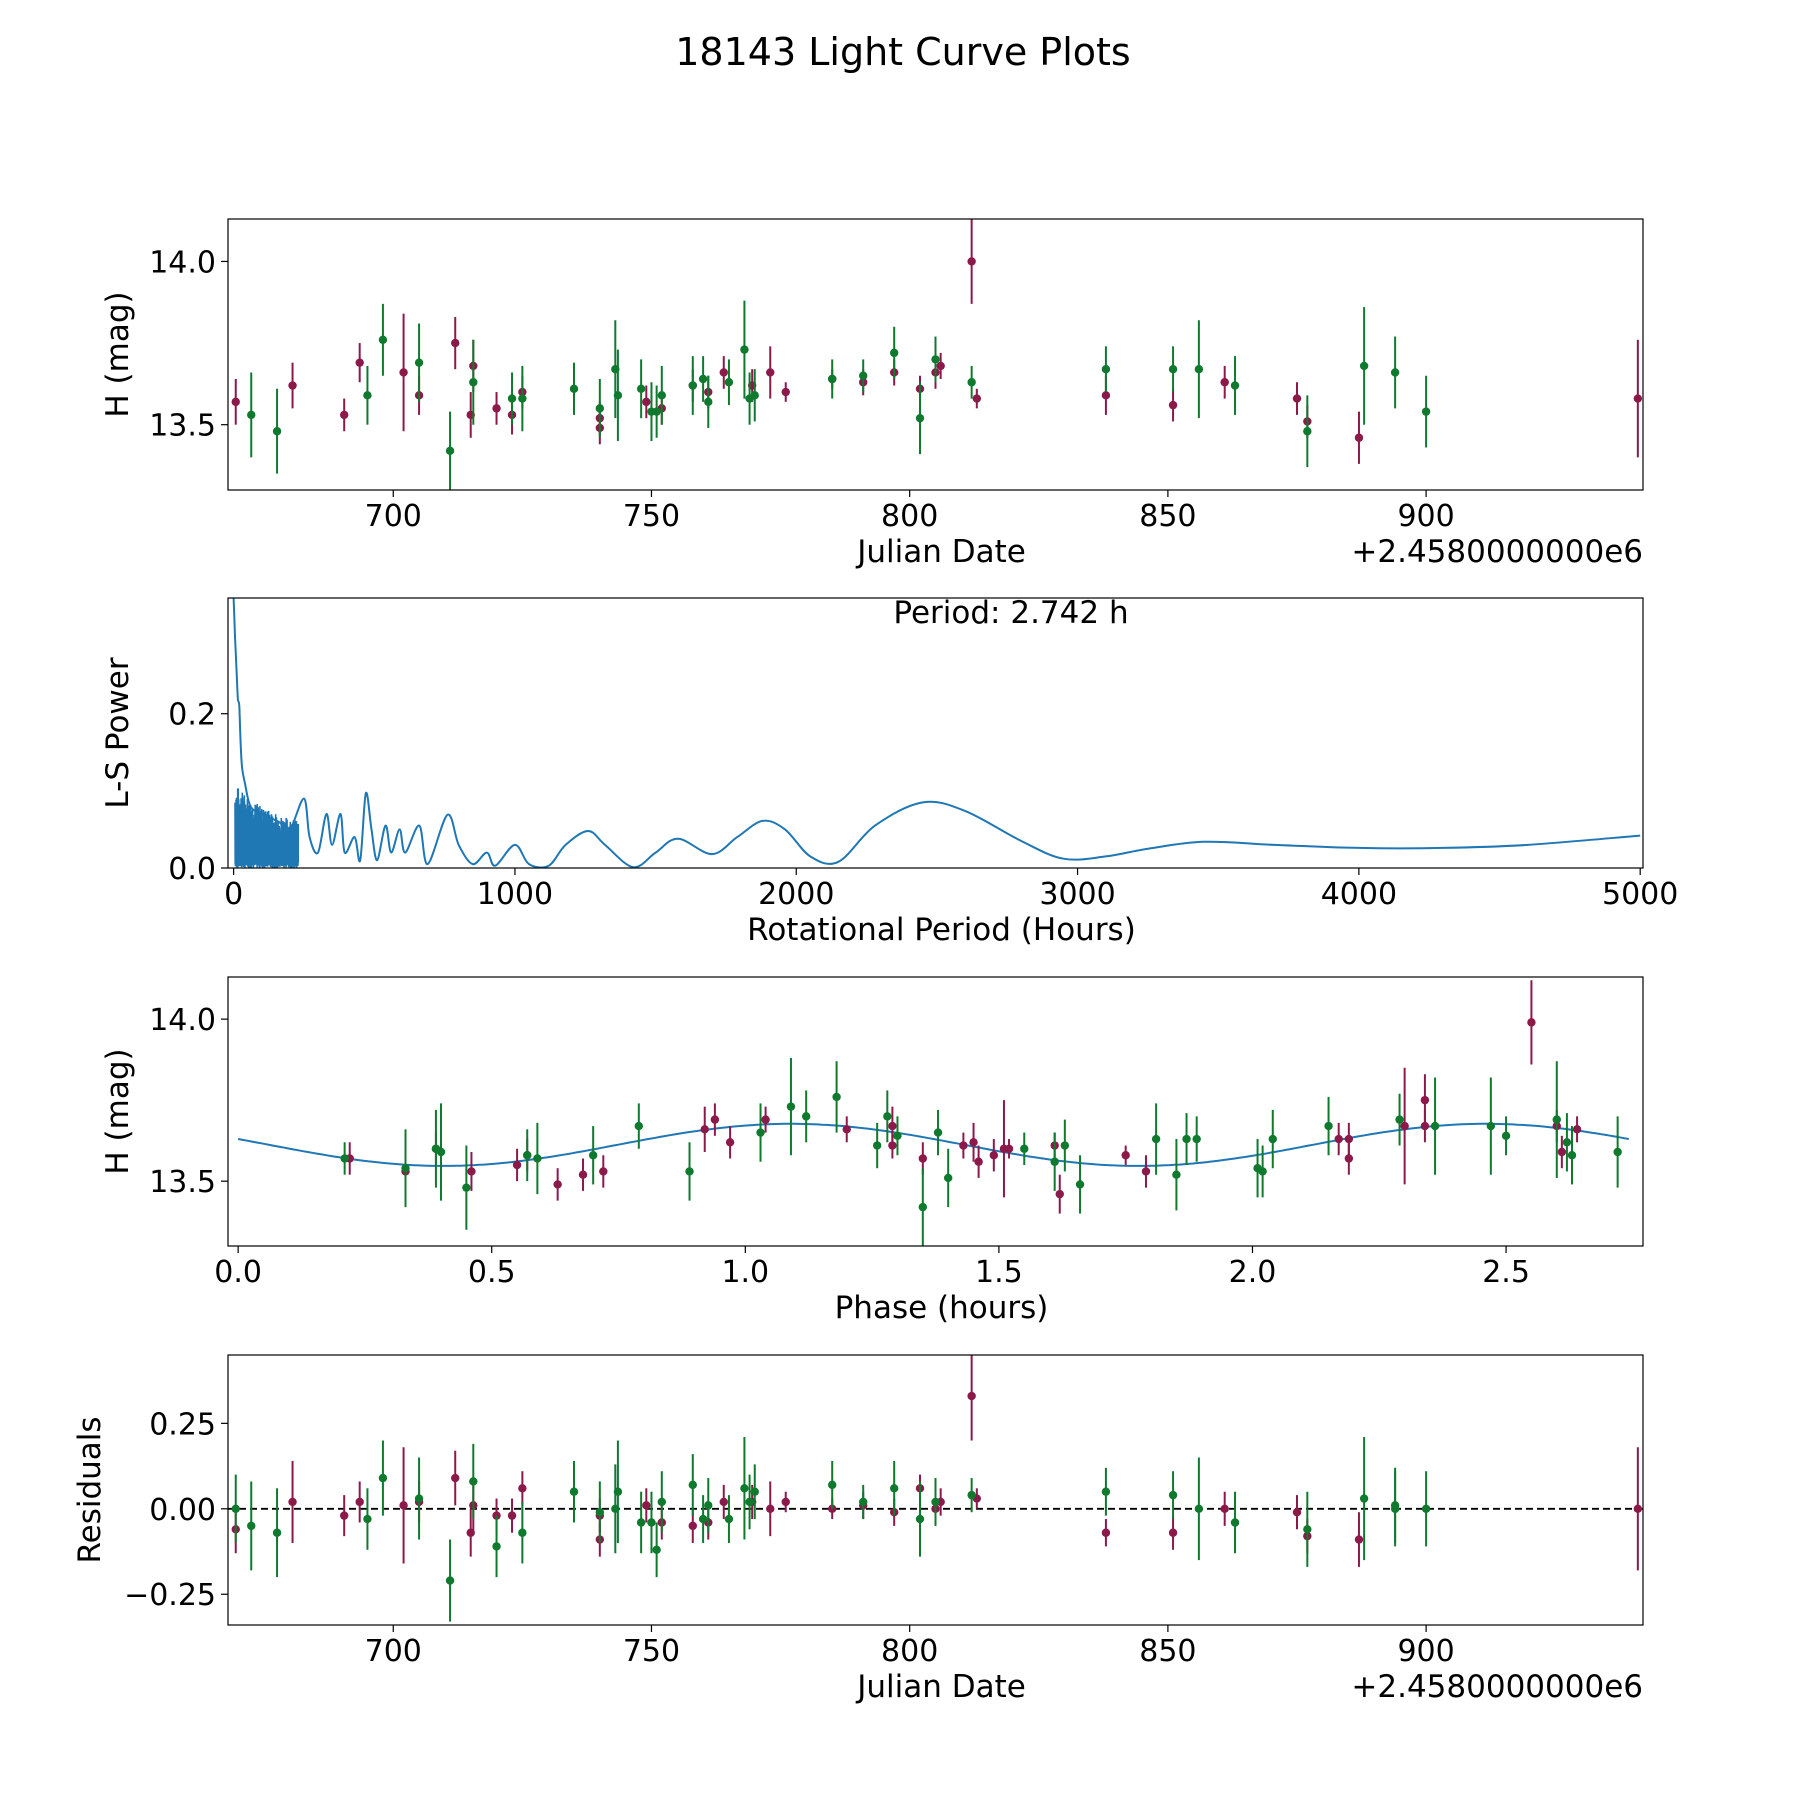  I want to click on residuals-x-tick-label: 900, so click(1425, 1651).